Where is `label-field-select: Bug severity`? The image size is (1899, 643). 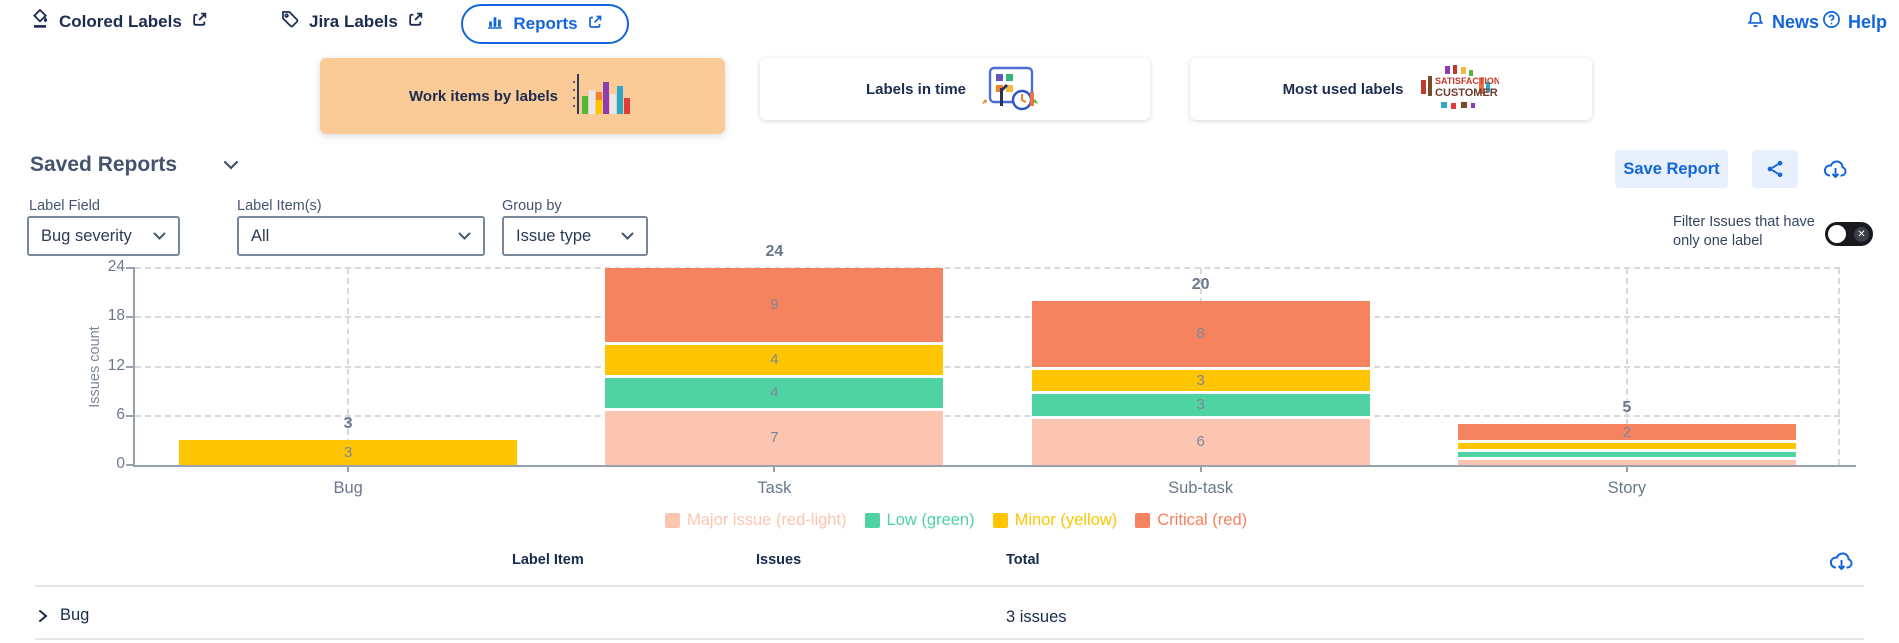 label-field-select: Bug severity is located at coordinates (103, 236).